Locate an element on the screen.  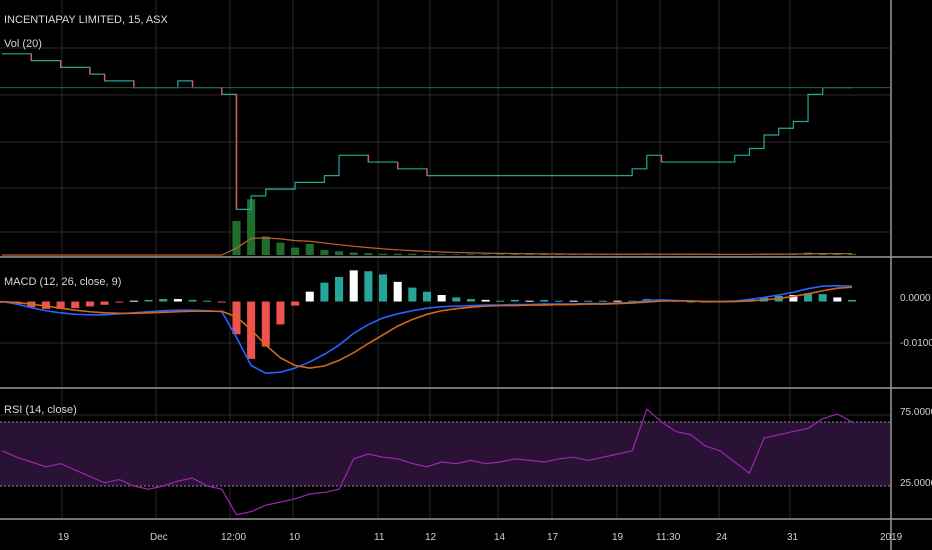
macd-tick-0: 0.0000 is located at coordinates (915, 298).